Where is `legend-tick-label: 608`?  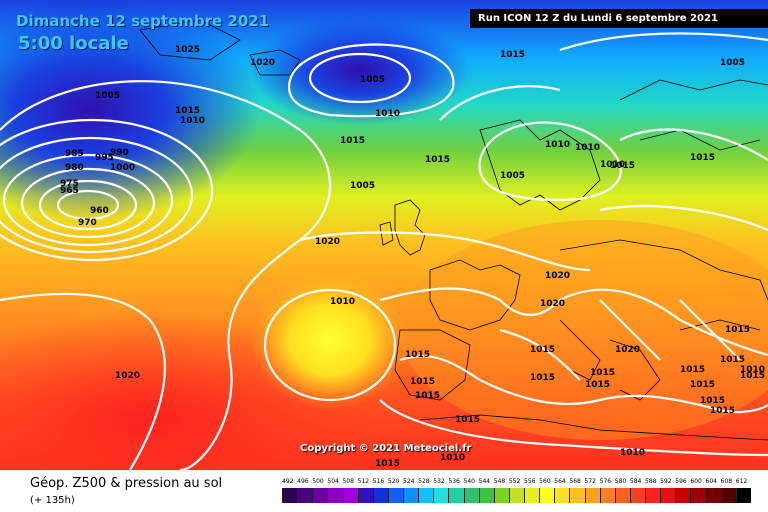
legend-tick-label: 608 is located at coordinates (726, 481).